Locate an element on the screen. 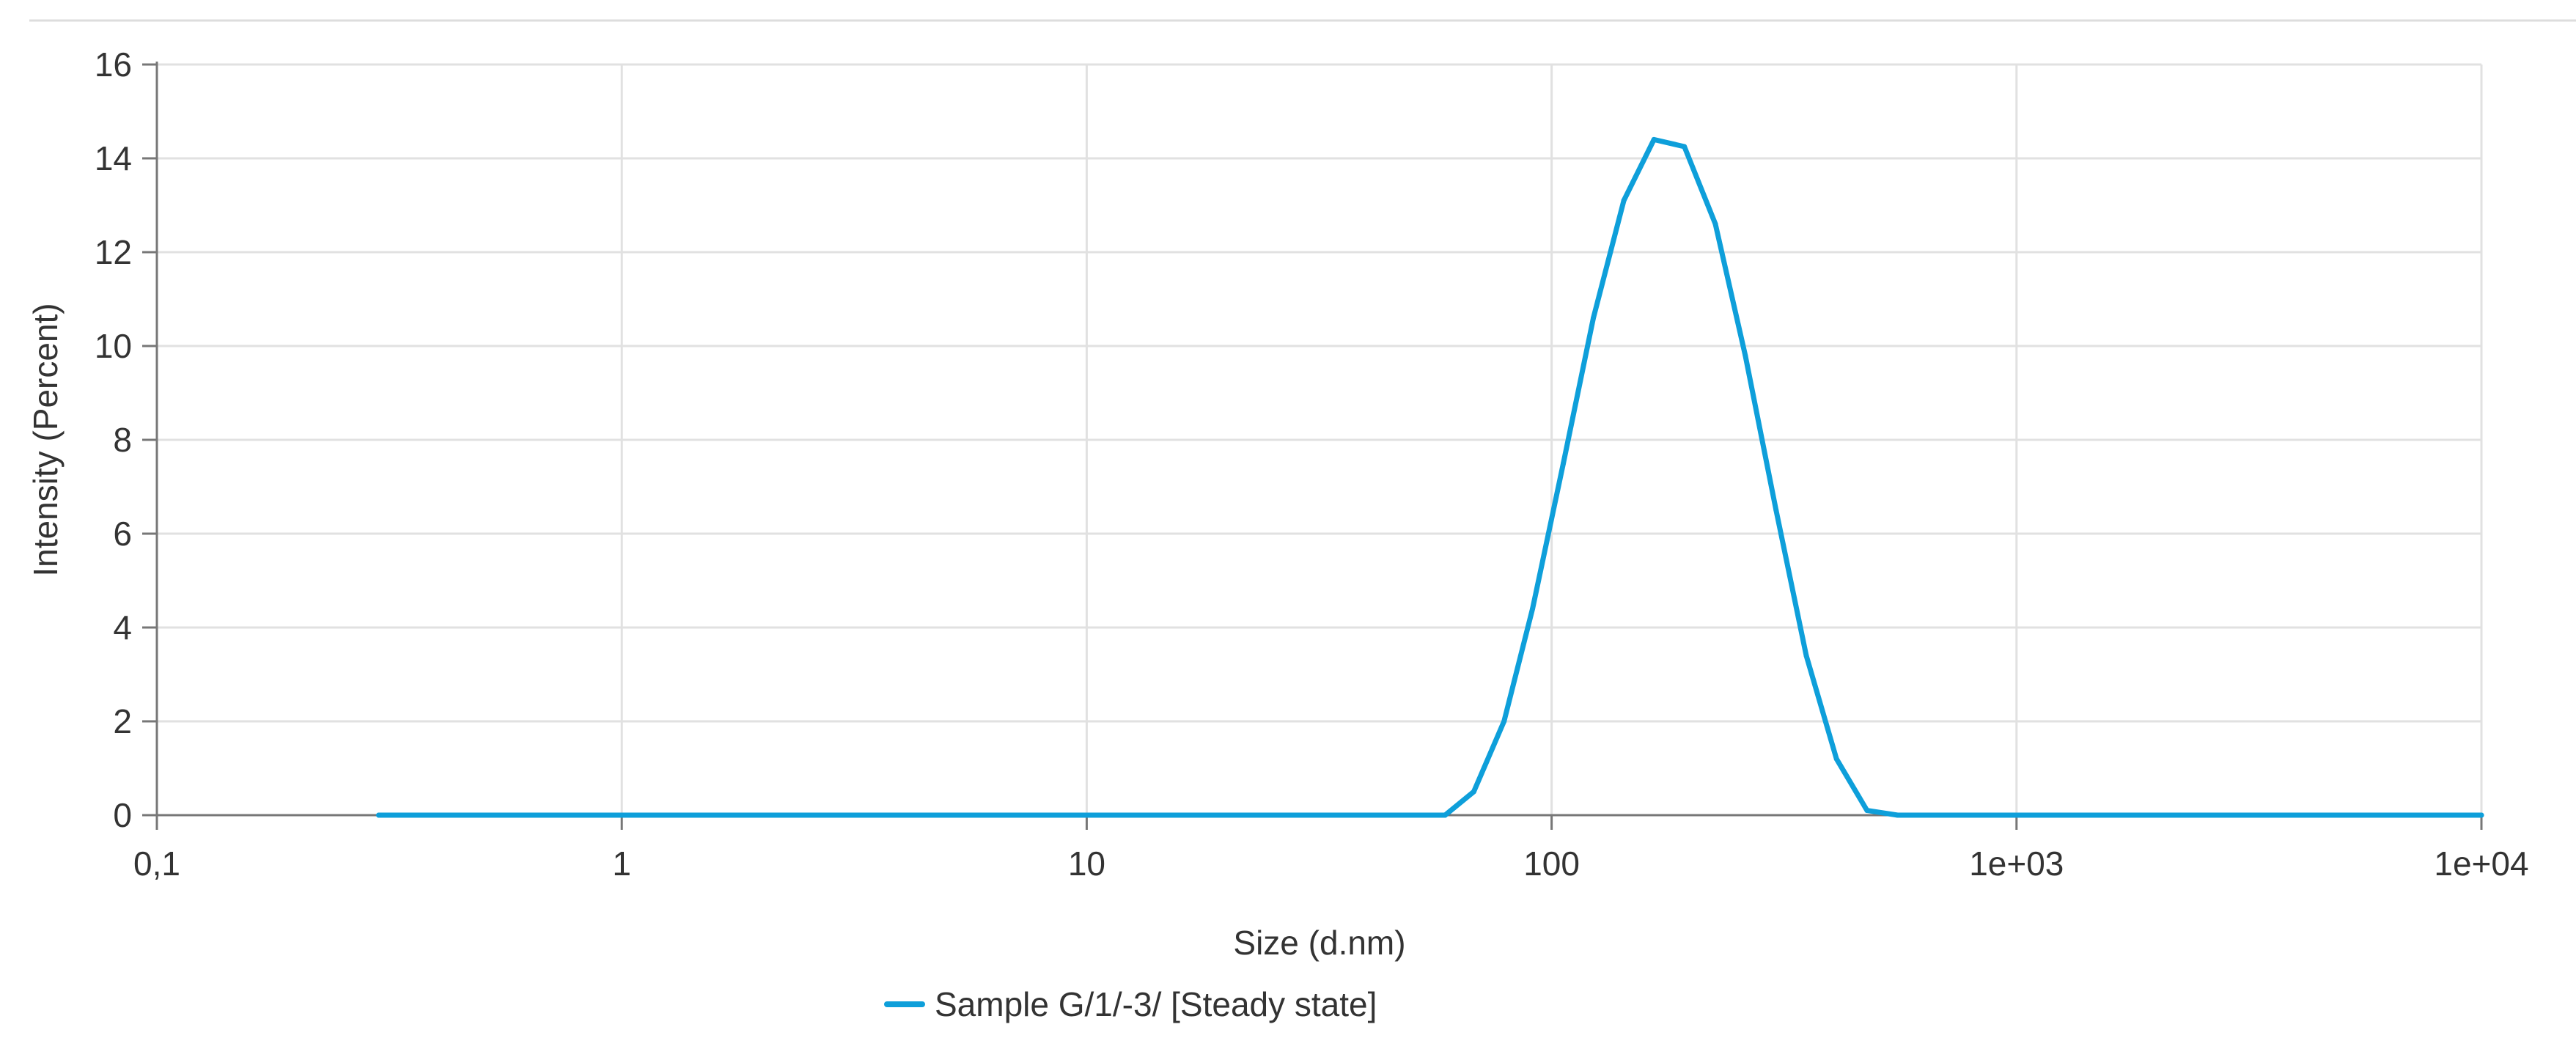 This screenshot has width=2576, height=1060. y-axis-title: Intensity (Percent) is located at coordinates (45, 439).